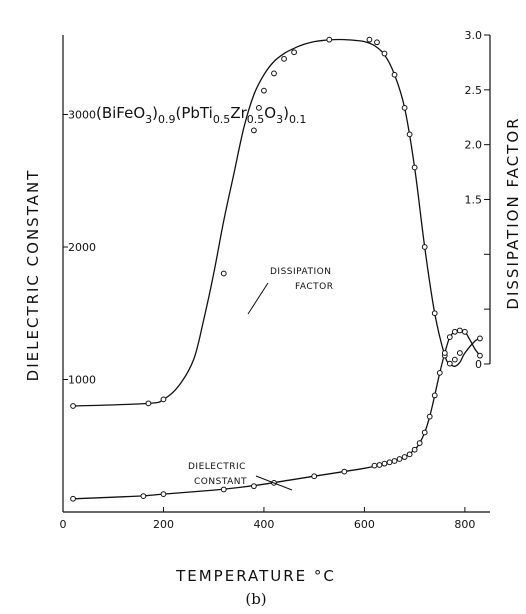 The width and height of the screenshot is (526, 614). Describe the element at coordinates (256, 119) in the screenshot. I see `formula-part-7: 0.5` at that location.